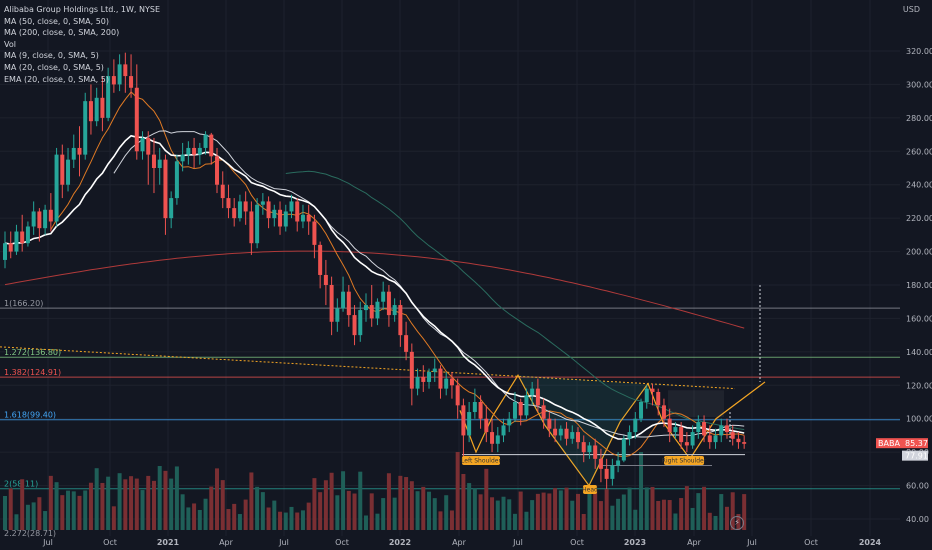 This screenshot has height=550, width=932. I want to click on legend-line: MA (20, close, 0, SMA, 5), so click(54, 67).